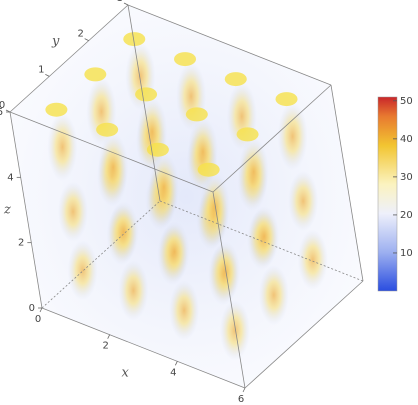 The width and height of the screenshot is (418, 405). Describe the element at coordinates (406, 215) in the screenshot. I see `colorbar-tick-label: 20` at that location.